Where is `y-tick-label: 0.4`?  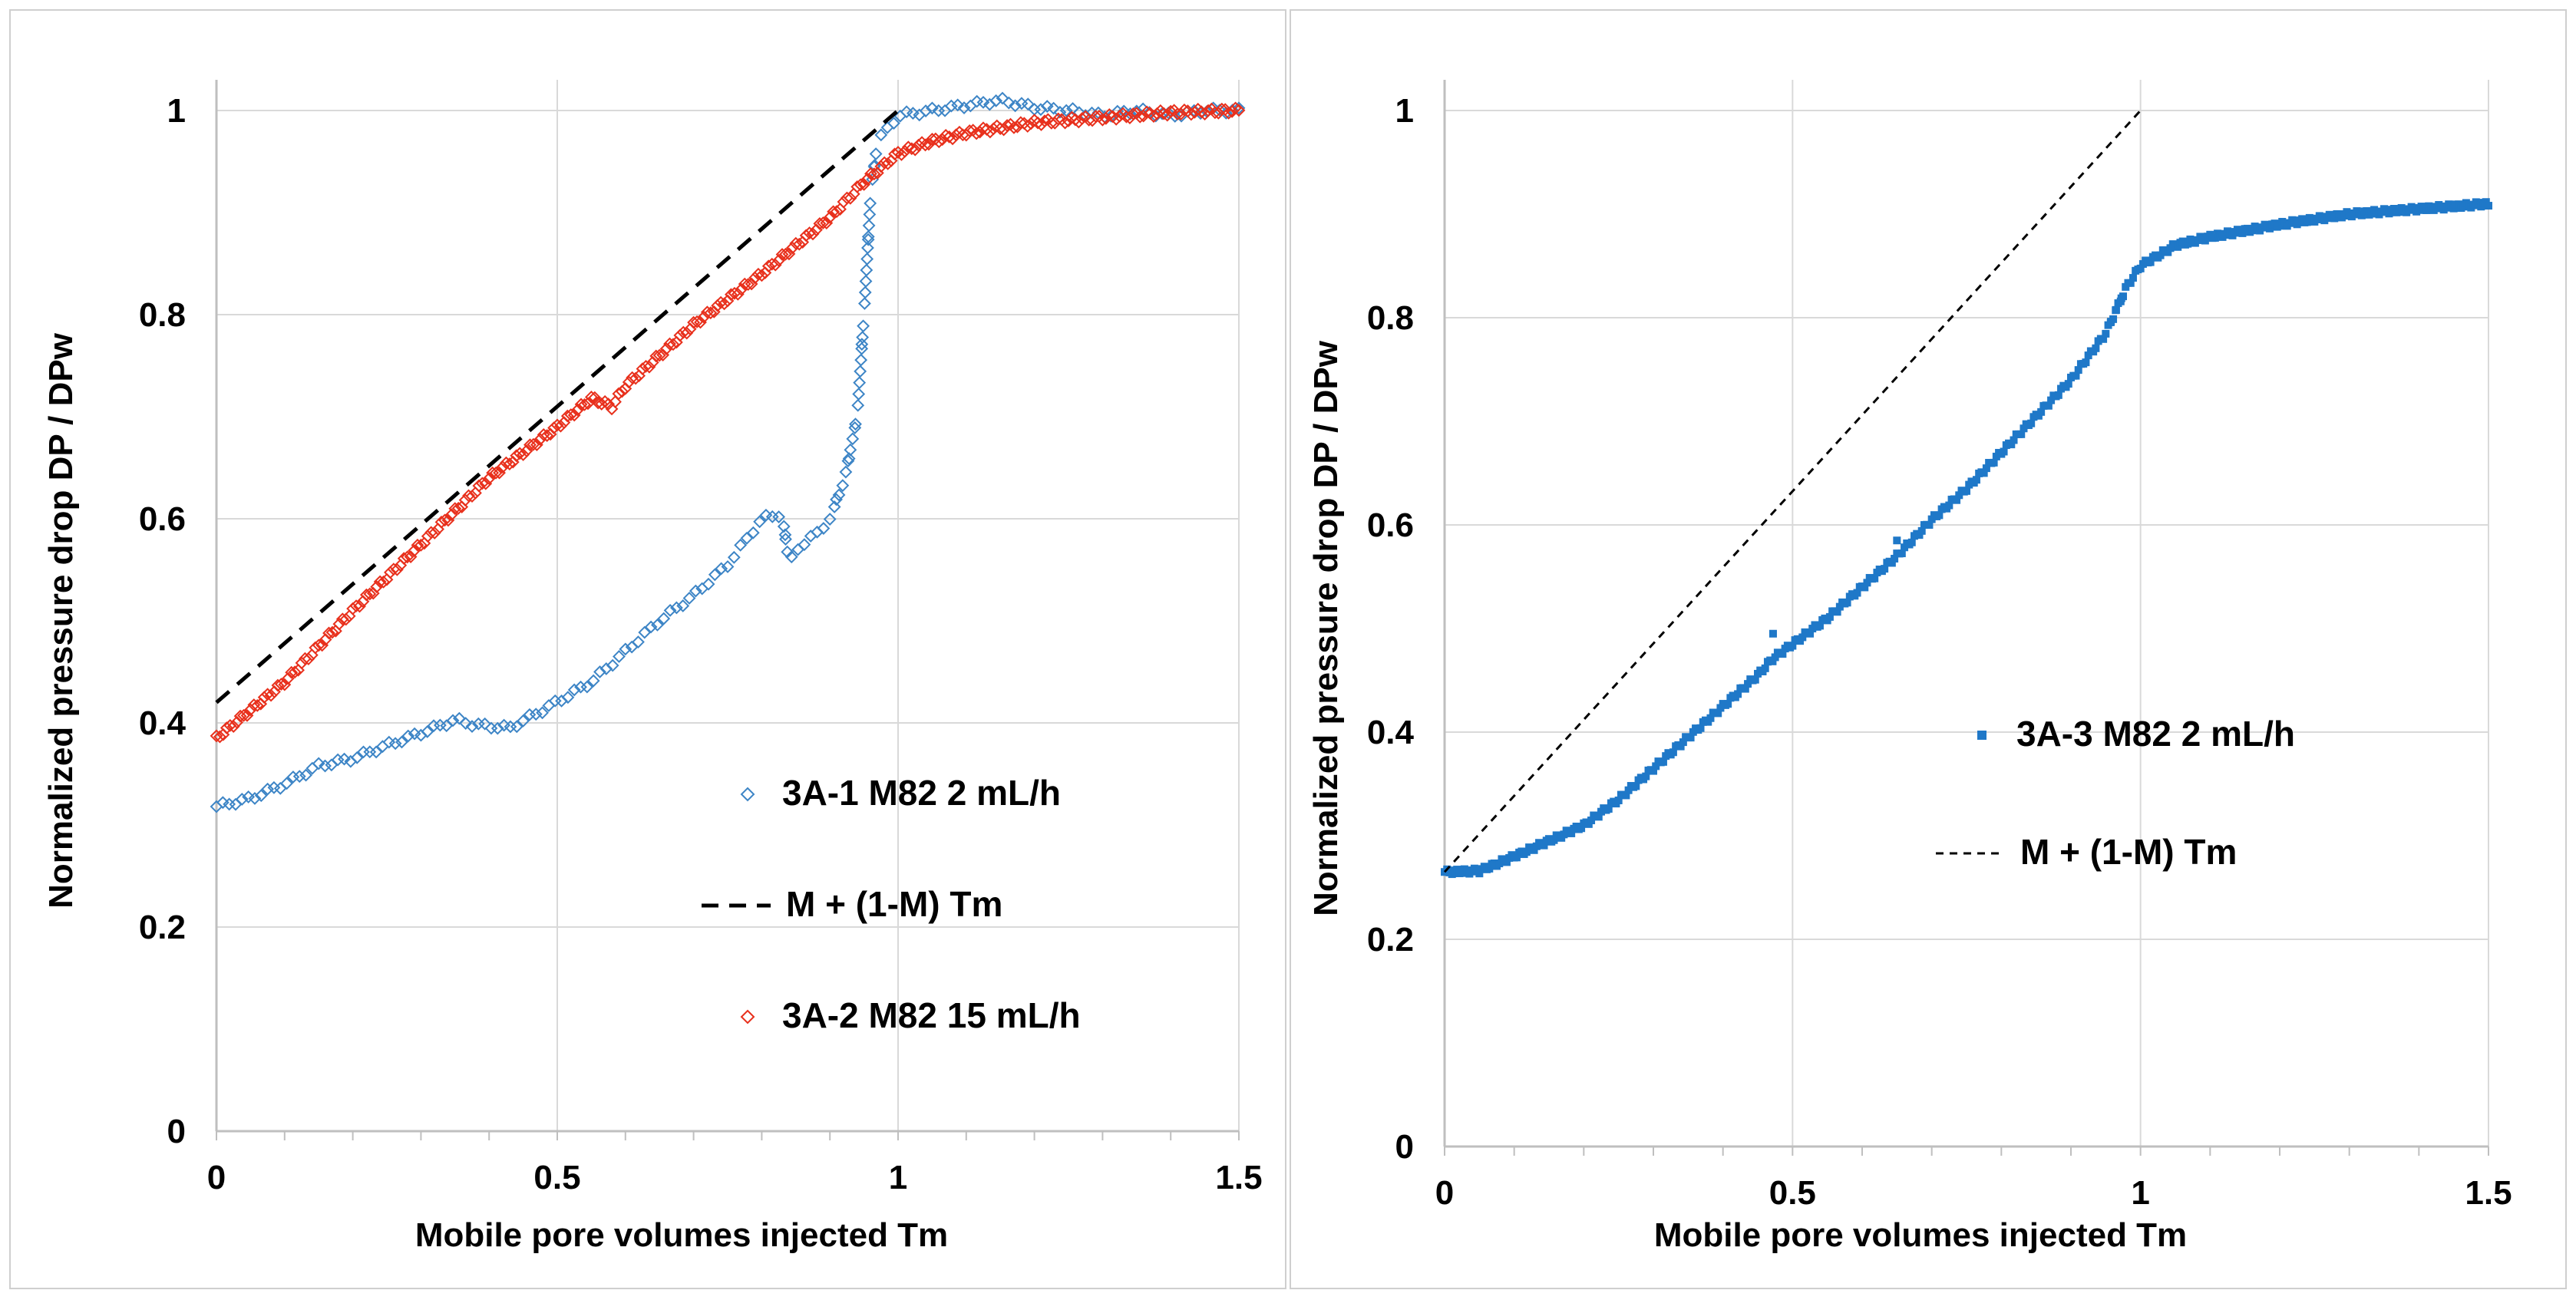 y-tick-label: 0.4 is located at coordinates (163, 723).